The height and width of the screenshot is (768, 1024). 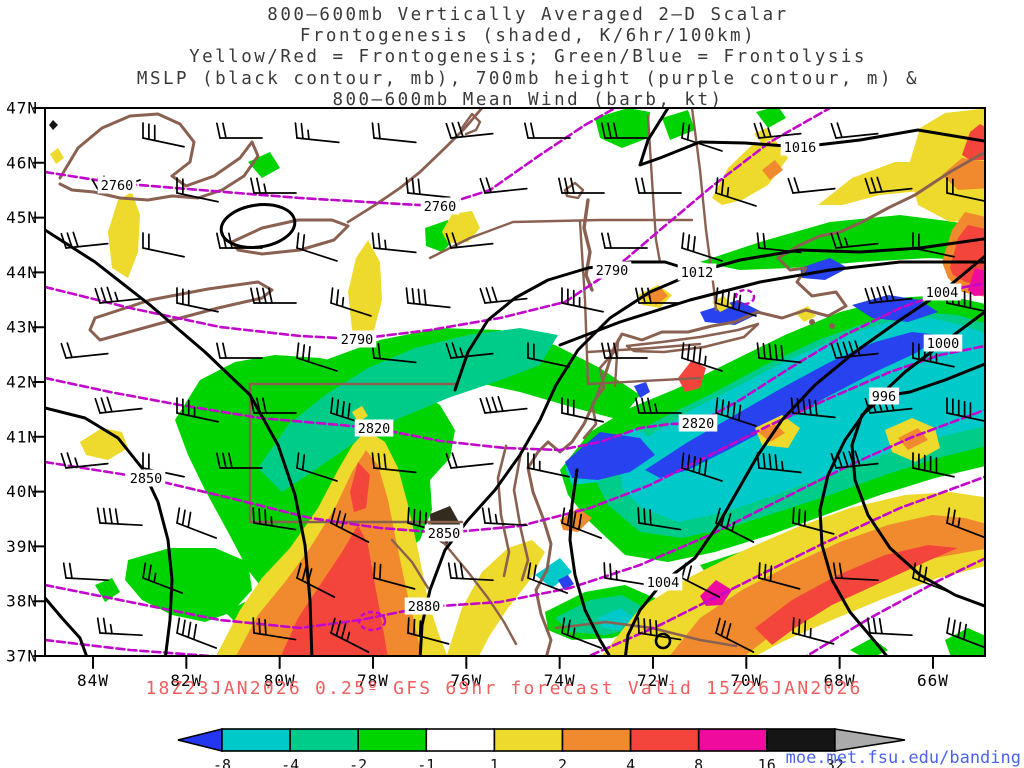 I want to click on marthas-vineyard, so click(x=812, y=322).